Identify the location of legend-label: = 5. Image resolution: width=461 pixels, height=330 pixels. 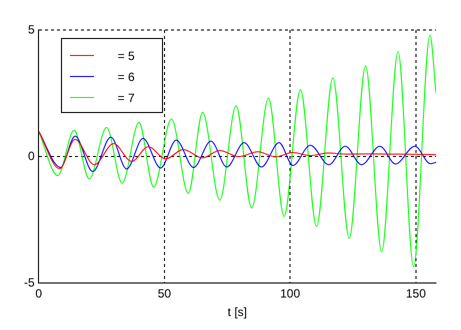
(126, 55).